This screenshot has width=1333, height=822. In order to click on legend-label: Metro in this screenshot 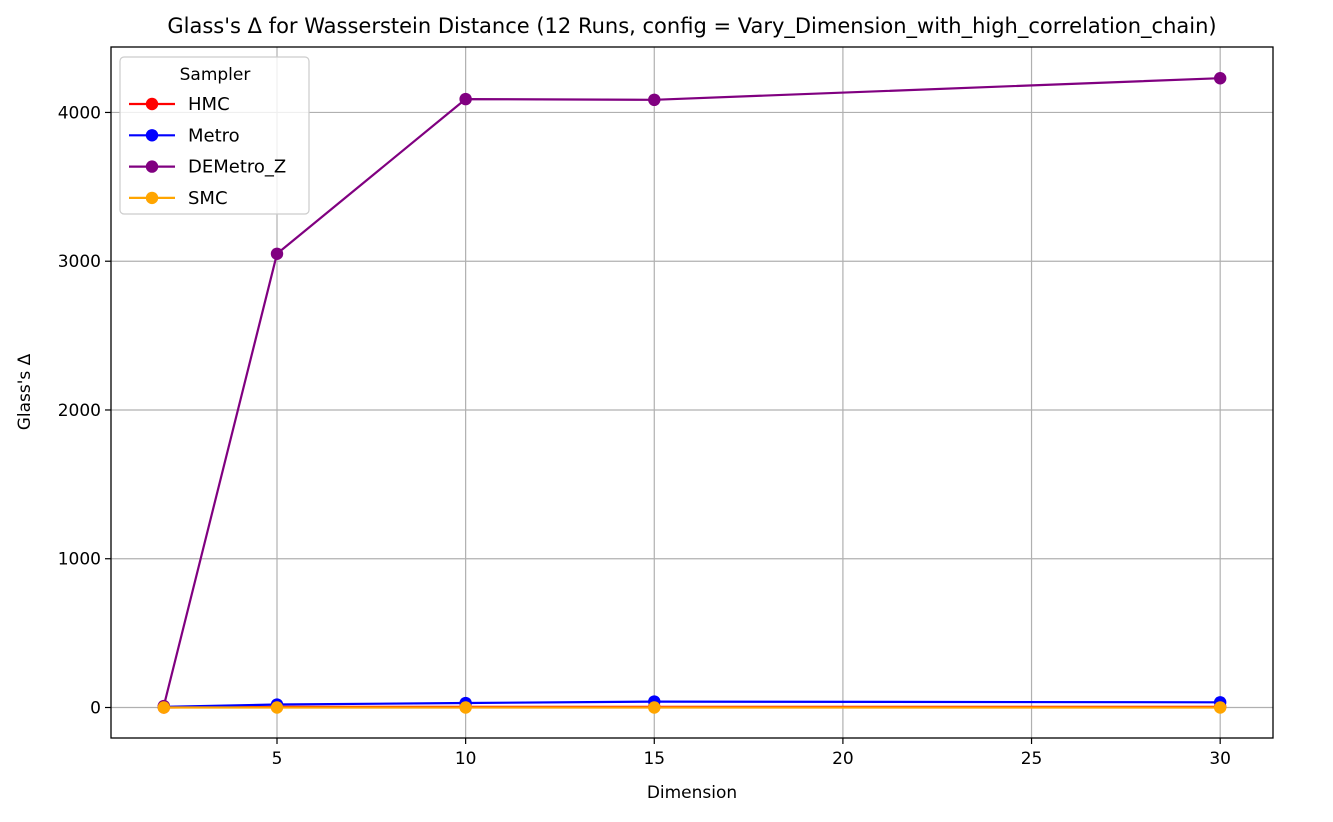, I will do `click(214, 135)`.